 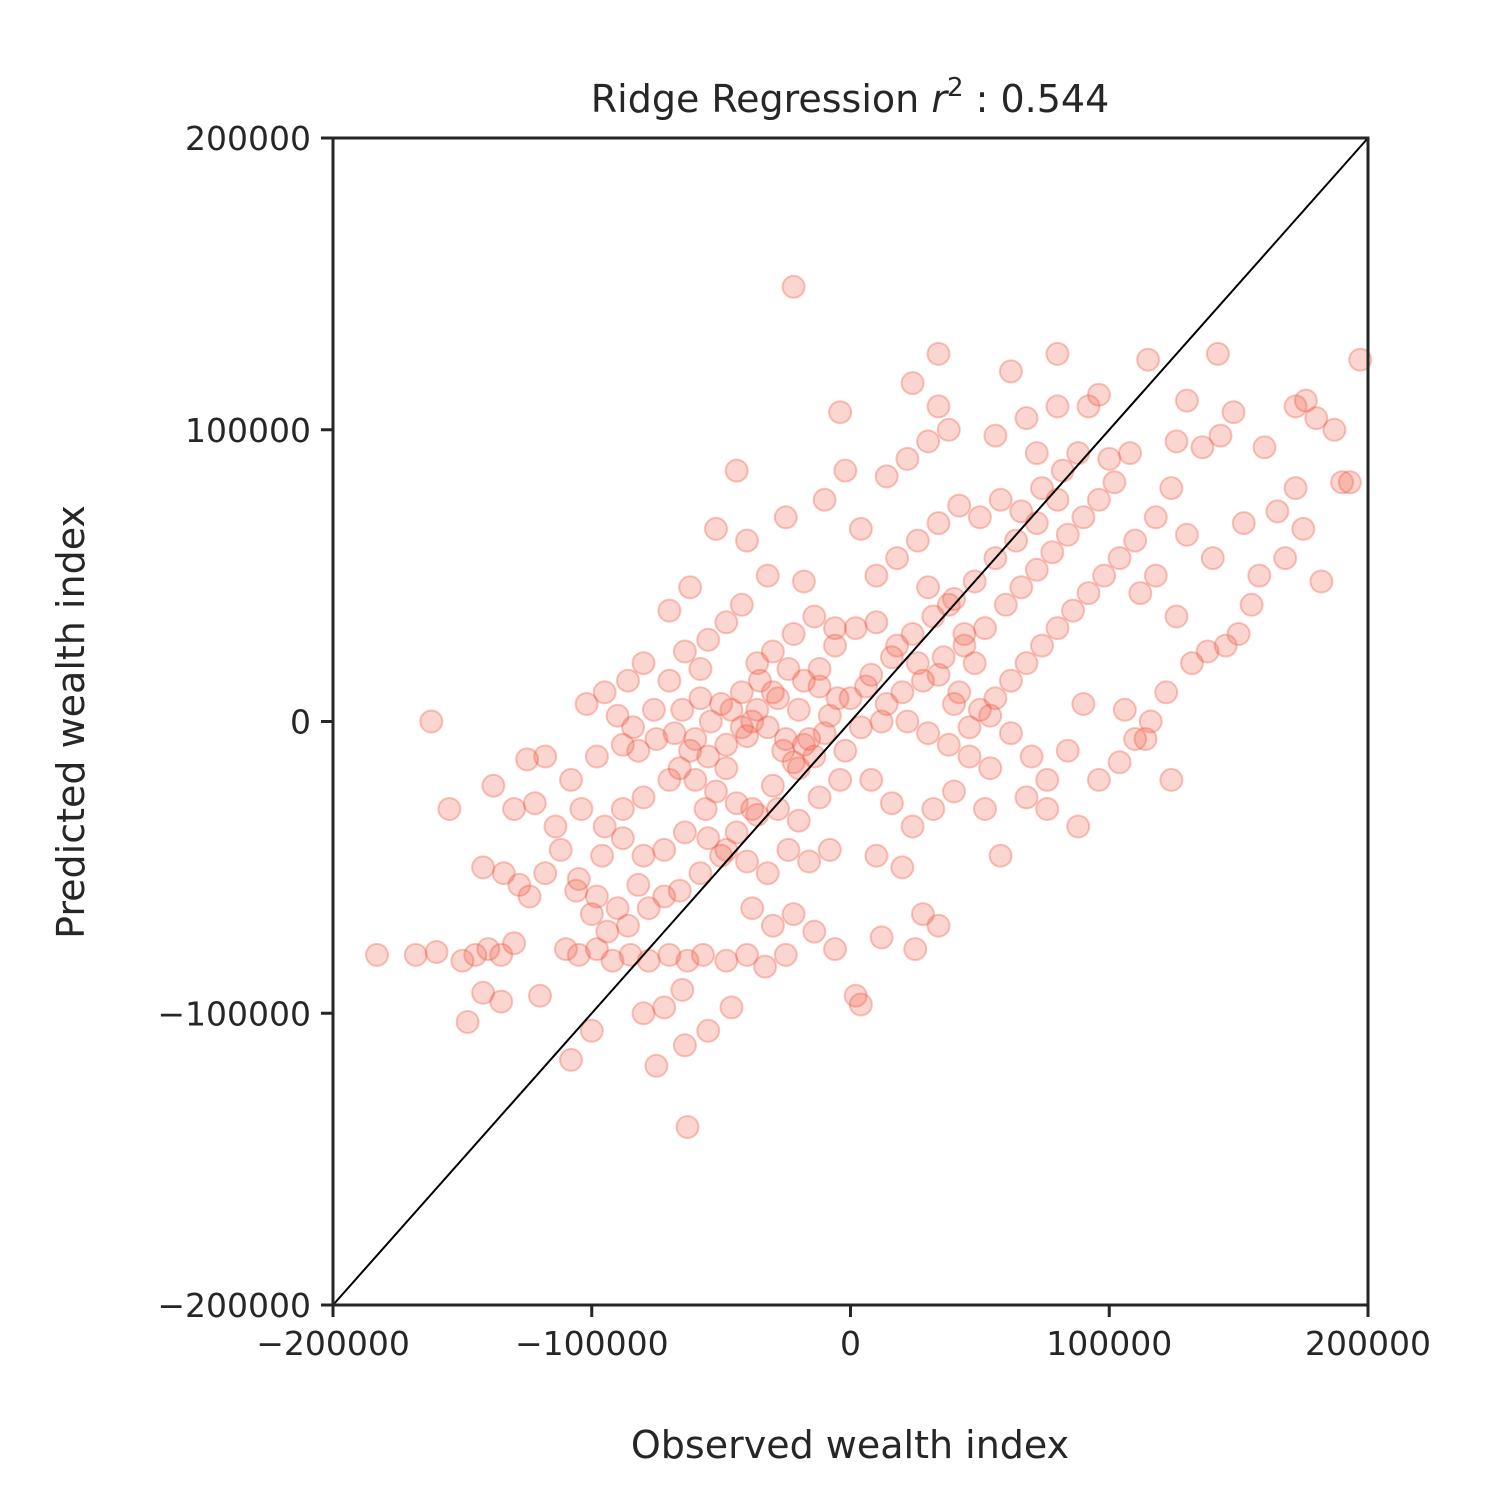 I want to click on x-axis-label: Observed wealth index, so click(x=850, y=1445).